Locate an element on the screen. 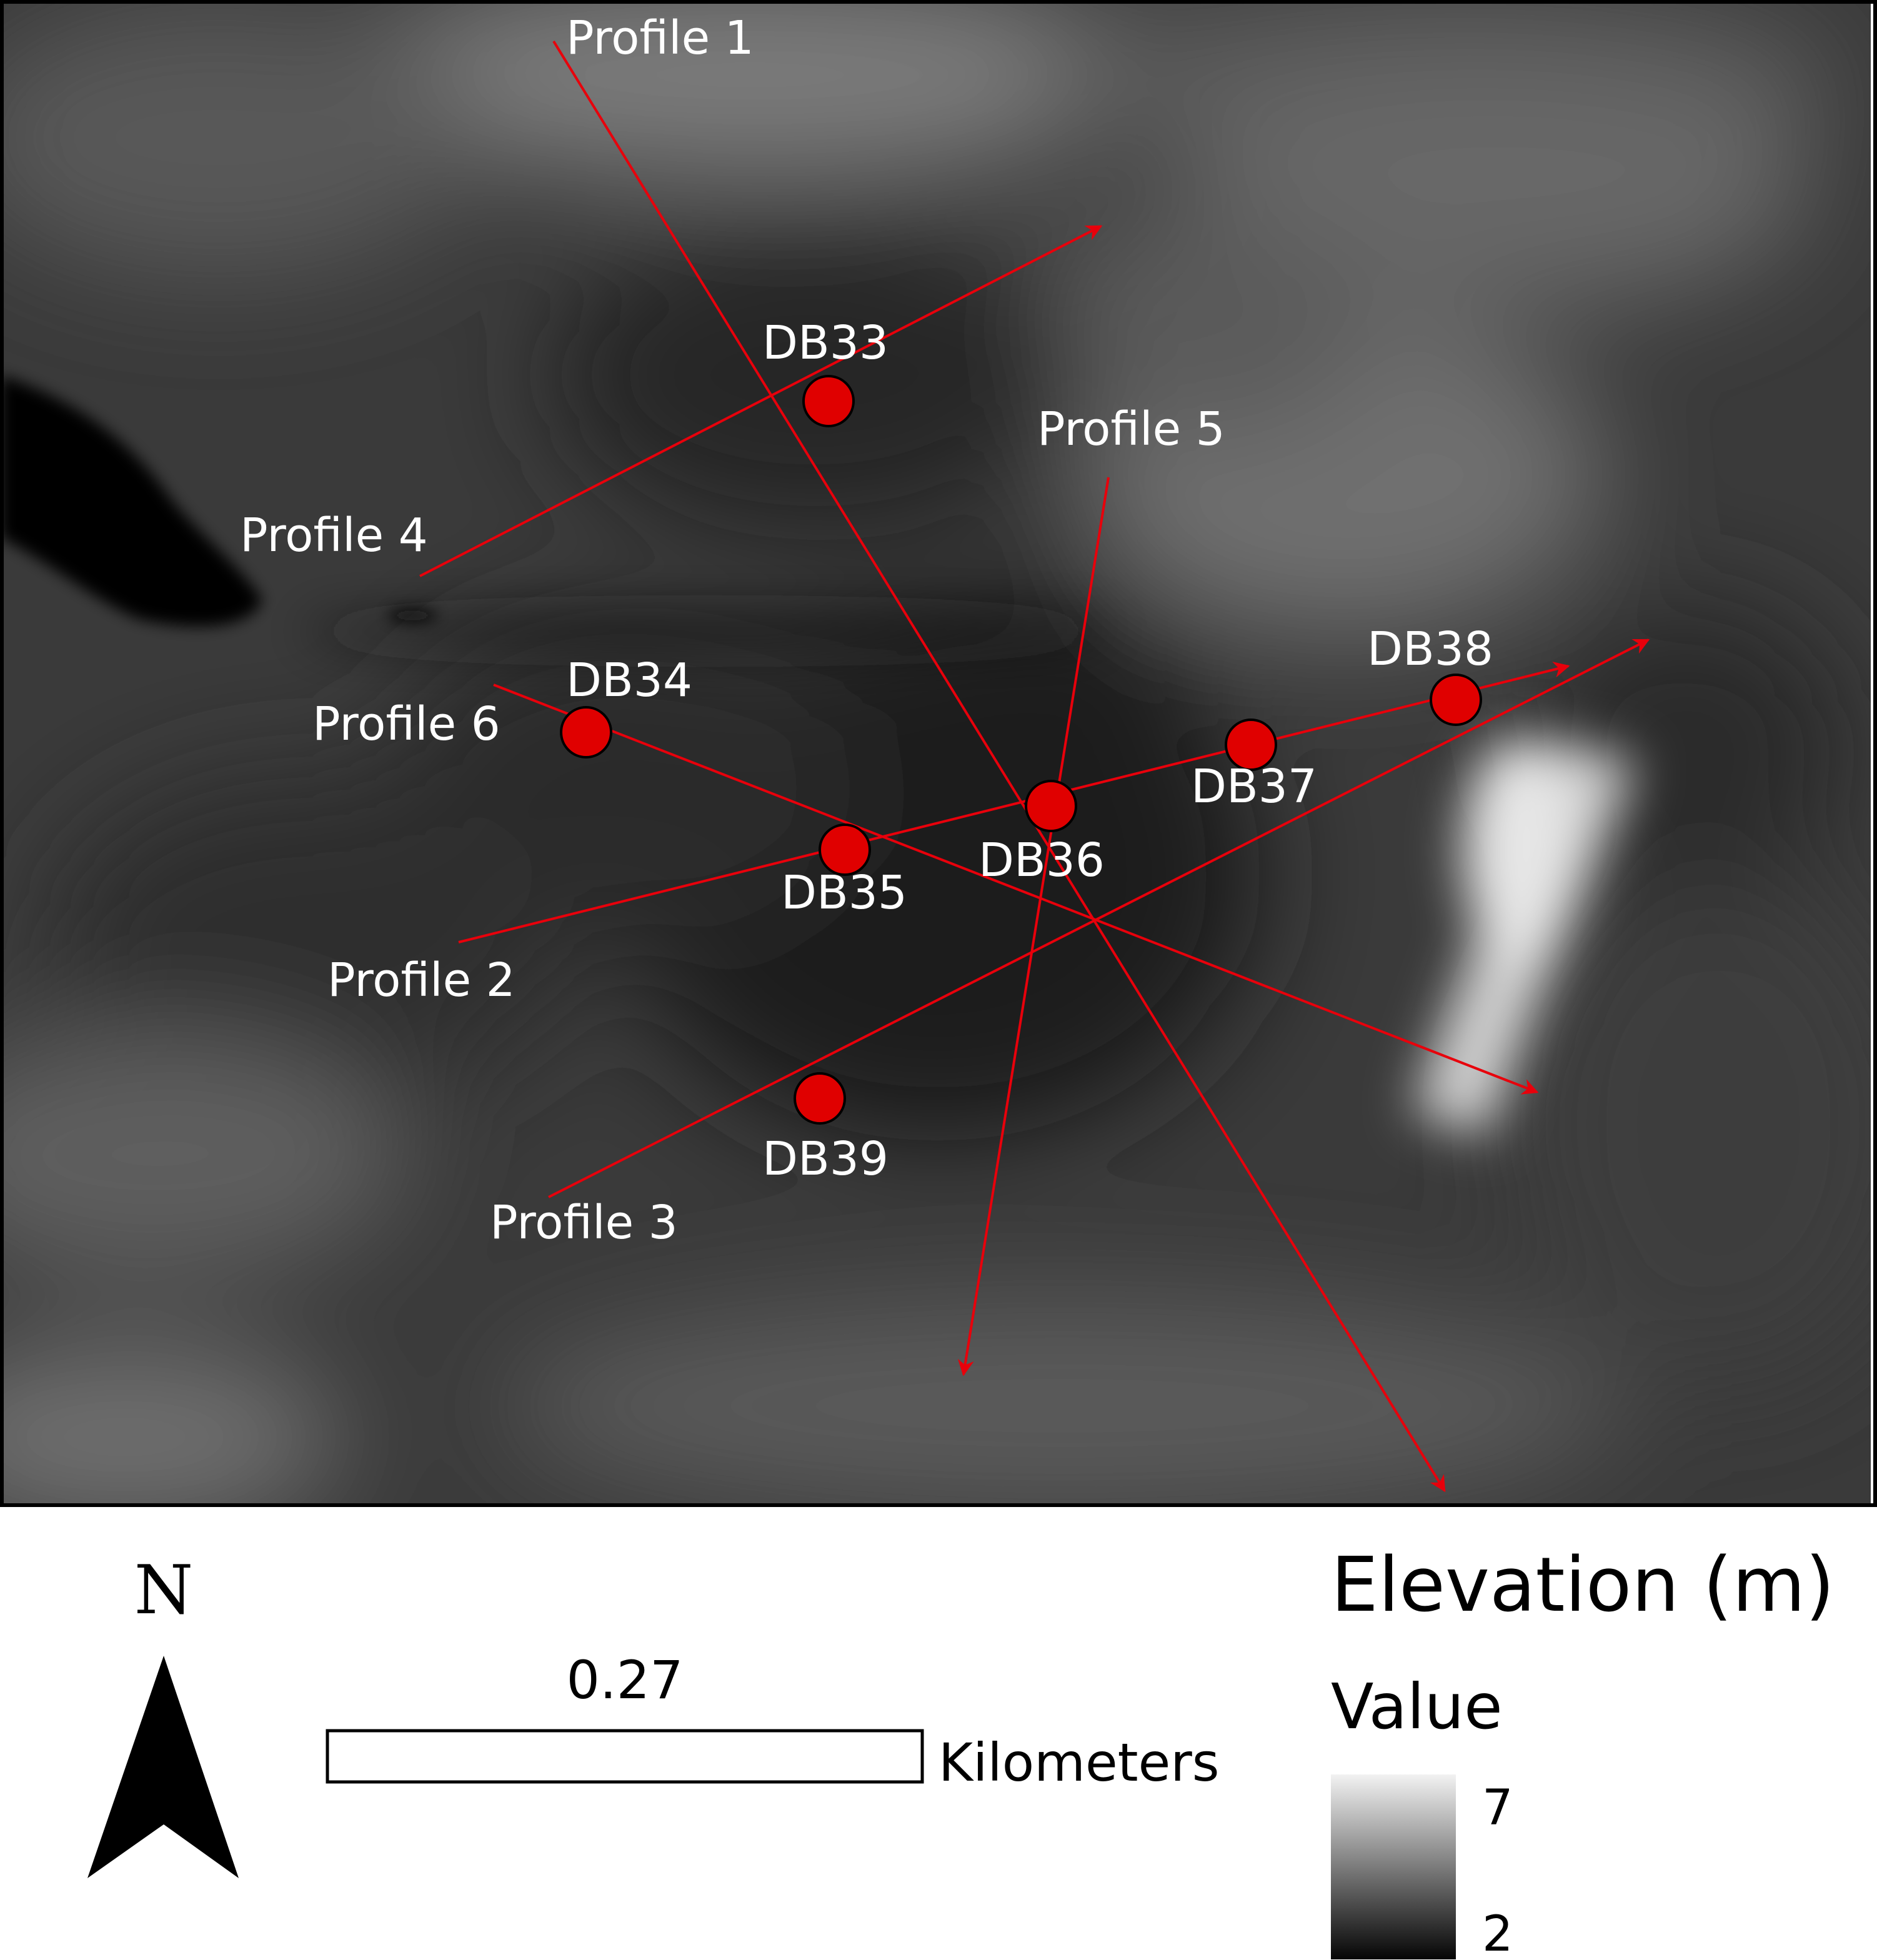  legend-subtitle: Value is located at coordinates (1417, 1706).